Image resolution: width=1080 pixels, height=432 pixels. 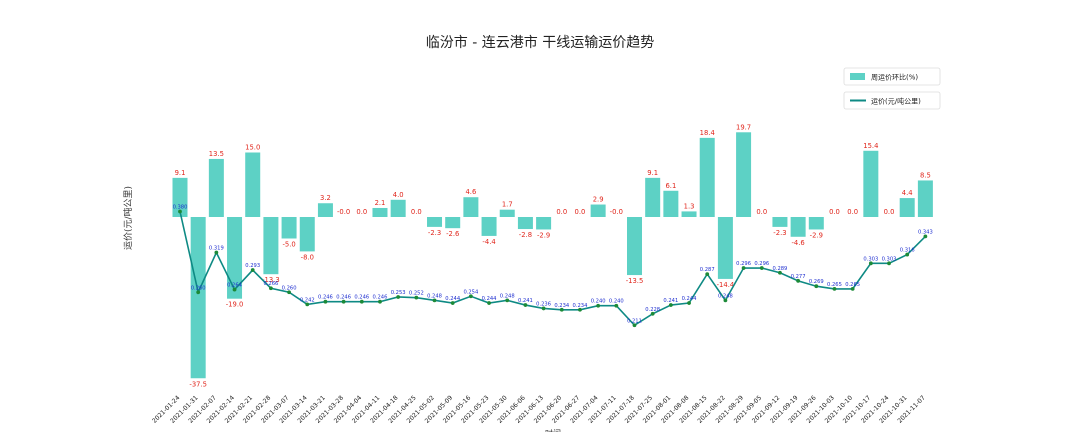 I want to click on price-point-label: 0.242, so click(x=307, y=300).